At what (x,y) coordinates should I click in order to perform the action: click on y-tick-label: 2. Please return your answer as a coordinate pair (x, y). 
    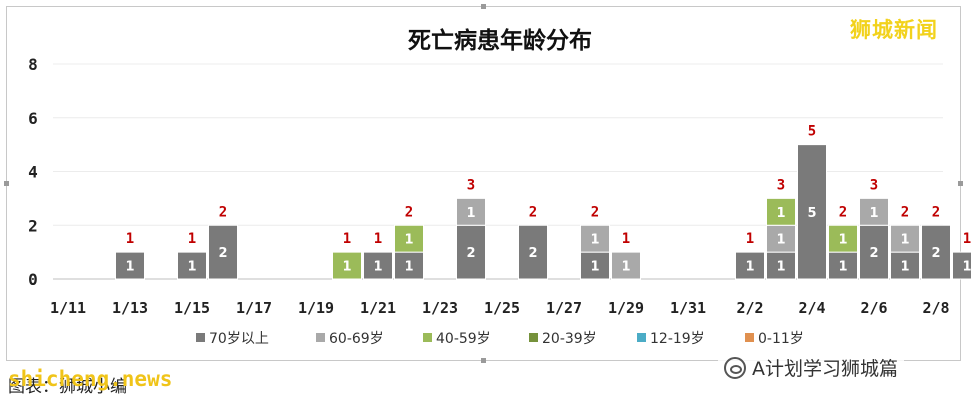
    Looking at the image, I should click on (33, 225).